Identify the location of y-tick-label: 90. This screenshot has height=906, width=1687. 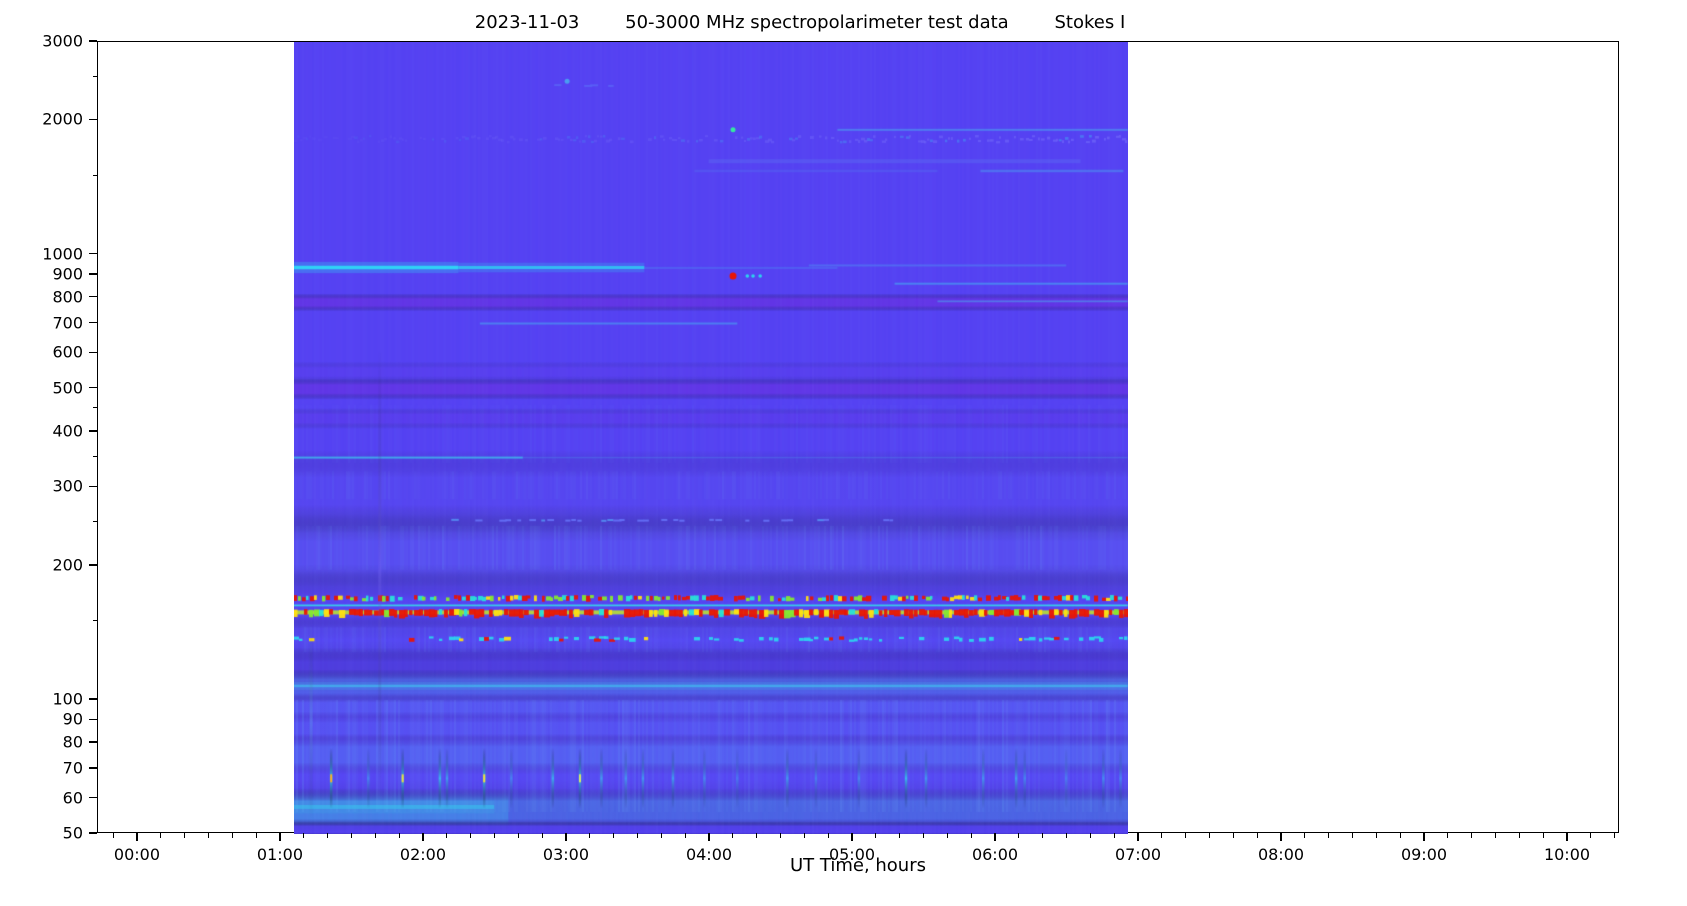
(72, 719).